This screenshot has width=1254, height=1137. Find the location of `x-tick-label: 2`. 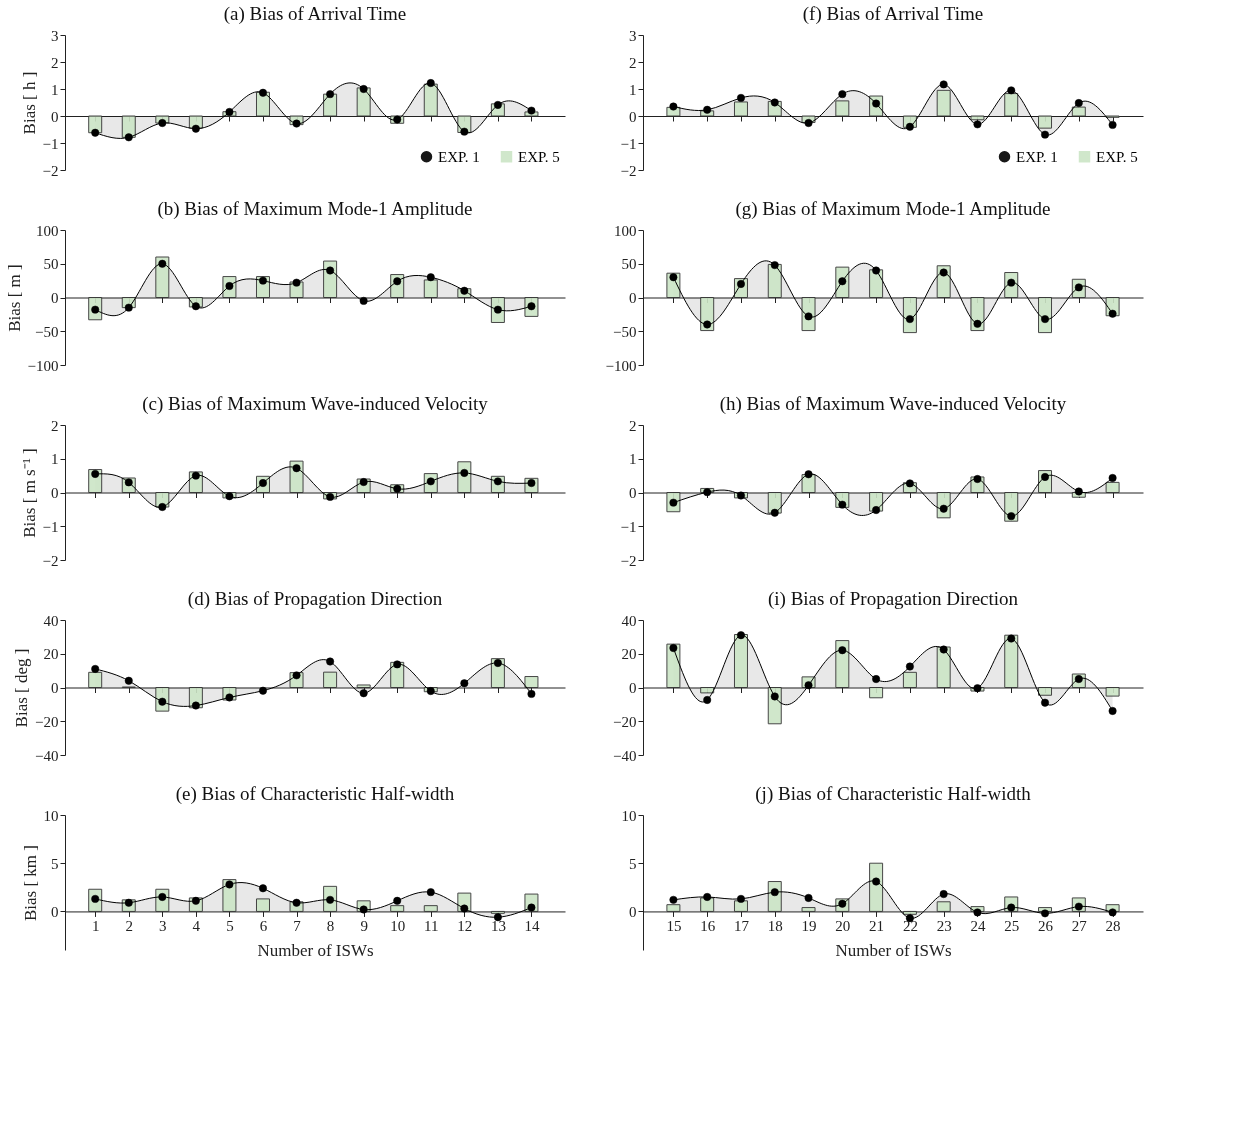

x-tick-label: 2 is located at coordinates (129, 925).